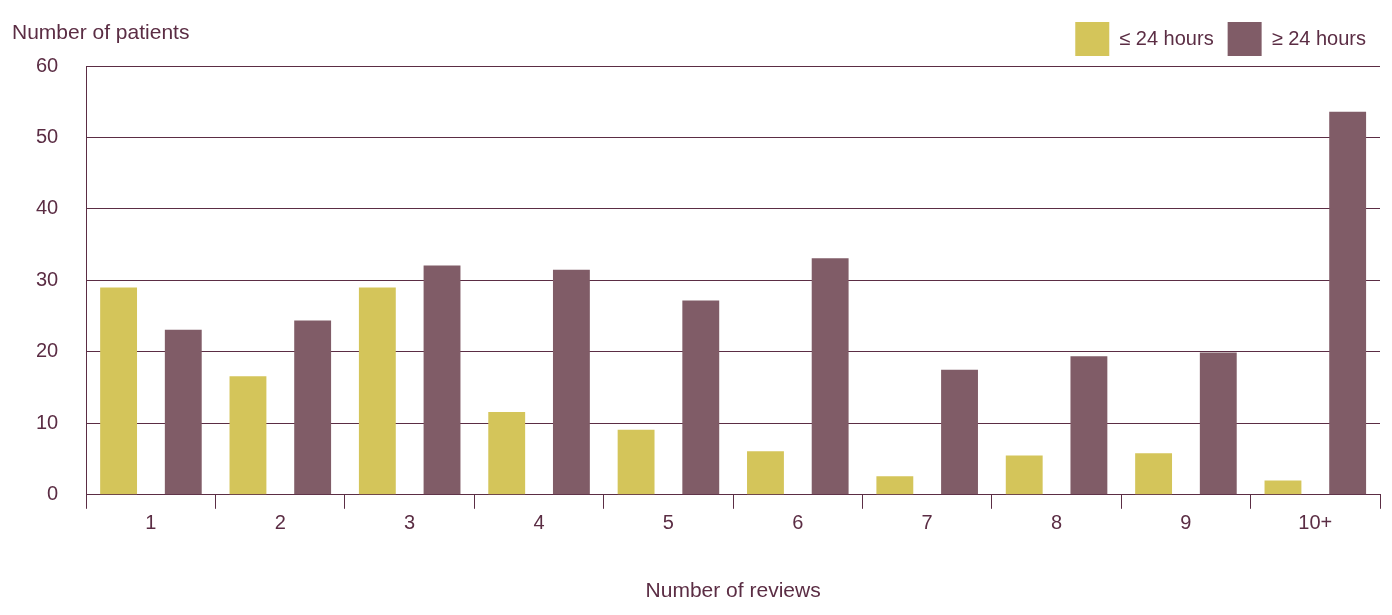 Image resolution: width=1392 pixels, height=615 pixels. Describe the element at coordinates (280, 522) in the screenshot. I see `x-tick-label: 2` at that location.